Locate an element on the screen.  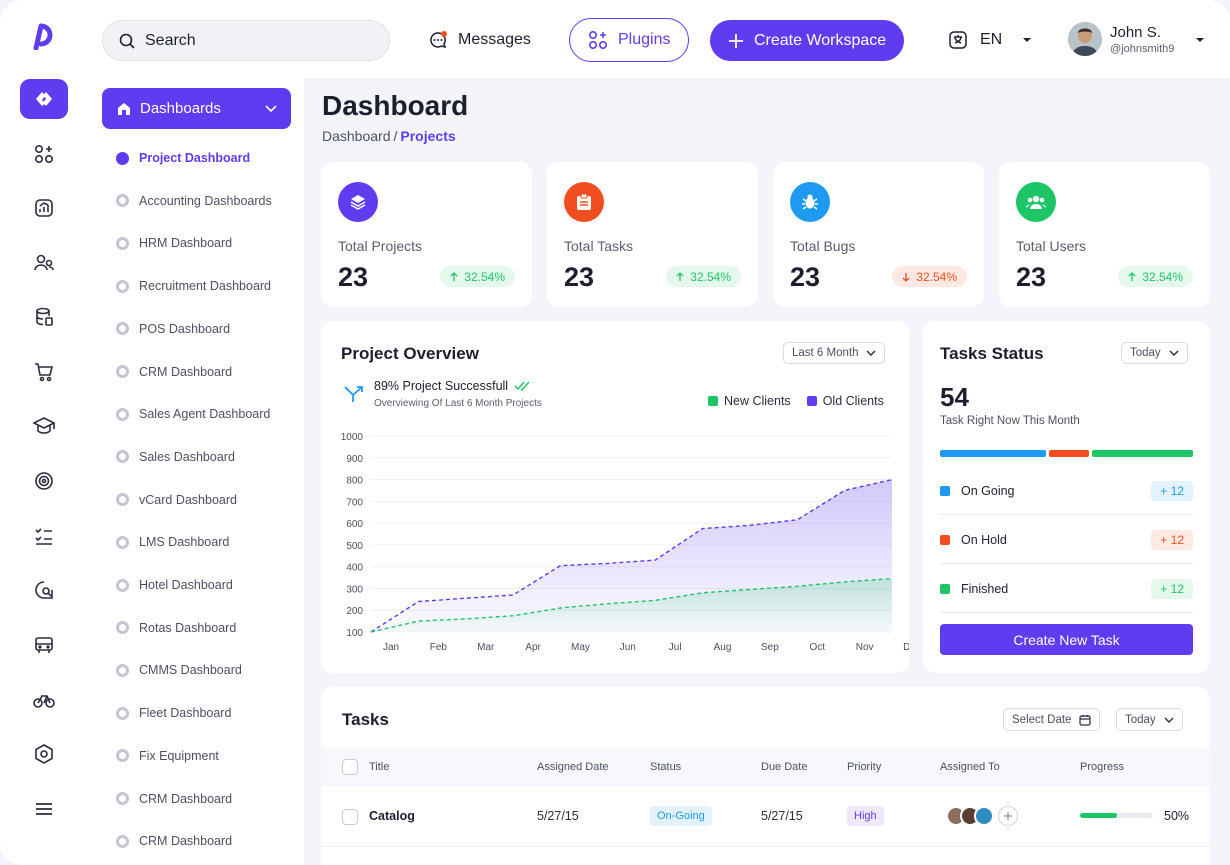
stat-label: Total Users is located at coordinates (1051, 246).